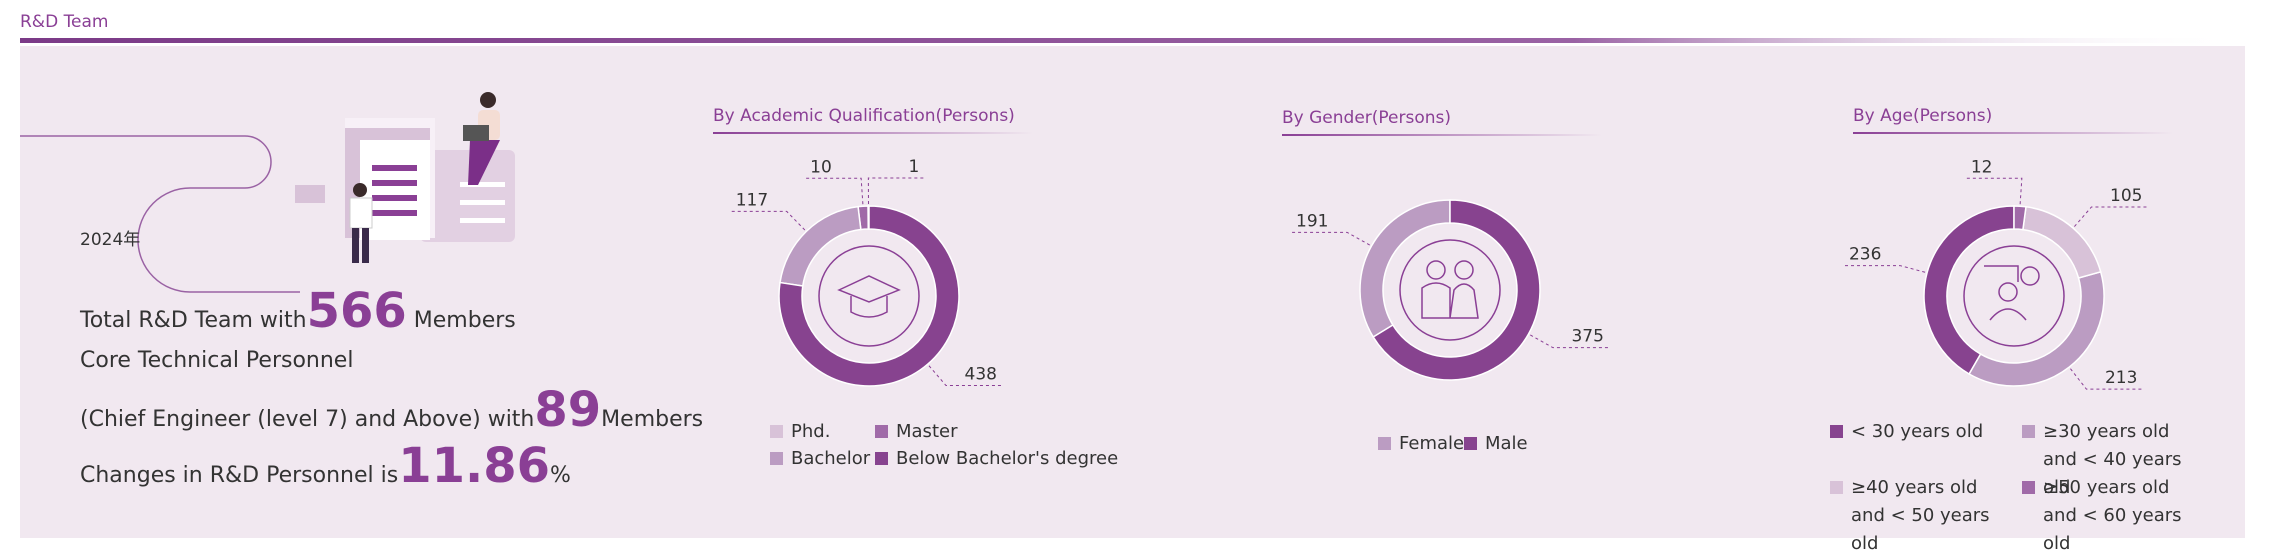  Describe the element at coordinates (927, 431) in the screenshot. I see `legend-label: Master` at that location.